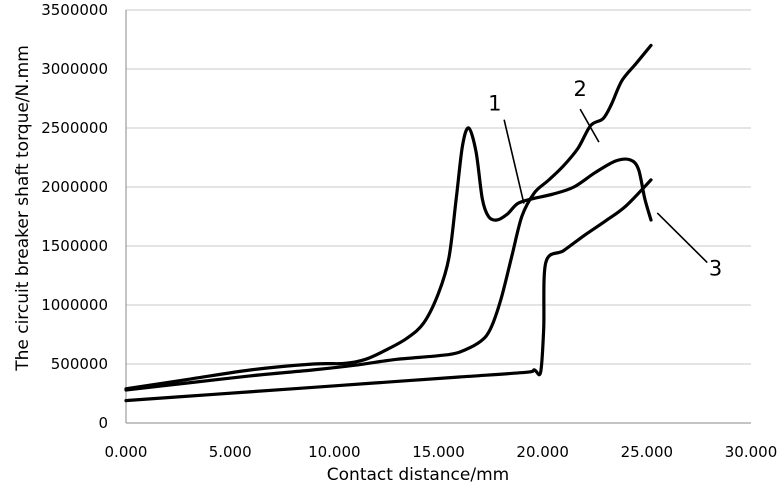 Image resolution: width=780 pixels, height=492 pixels. What do you see at coordinates (334, 452) in the screenshot?
I see `x-tick-label: 10.000` at bounding box center [334, 452].